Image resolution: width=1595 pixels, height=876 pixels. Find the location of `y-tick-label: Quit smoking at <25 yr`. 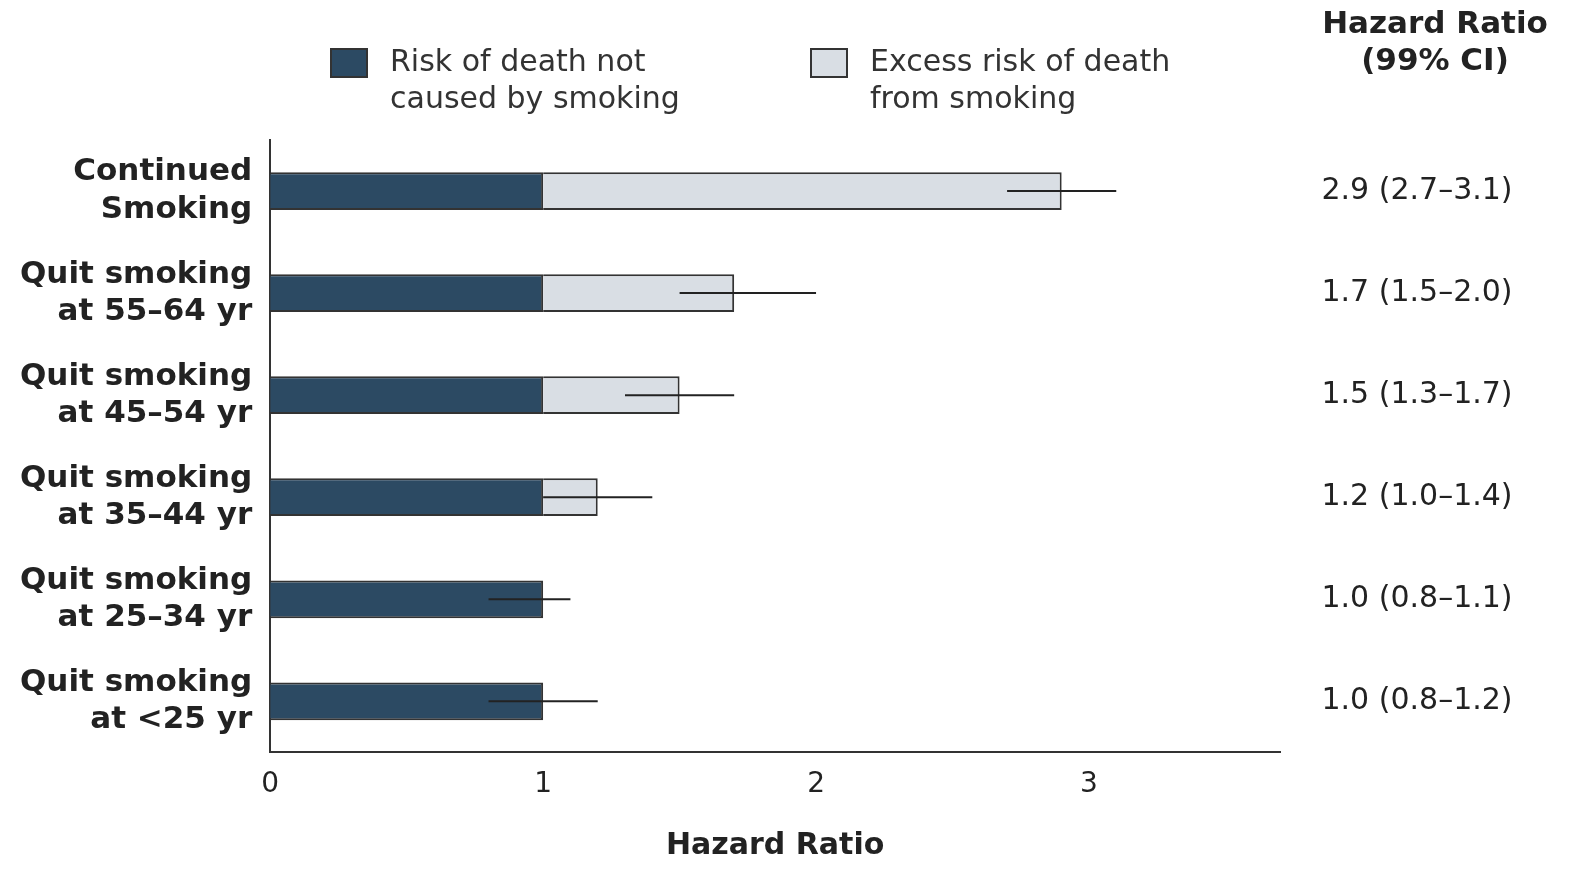

y-tick-label: Quit smoking at <25 yr is located at coordinates (136, 698).